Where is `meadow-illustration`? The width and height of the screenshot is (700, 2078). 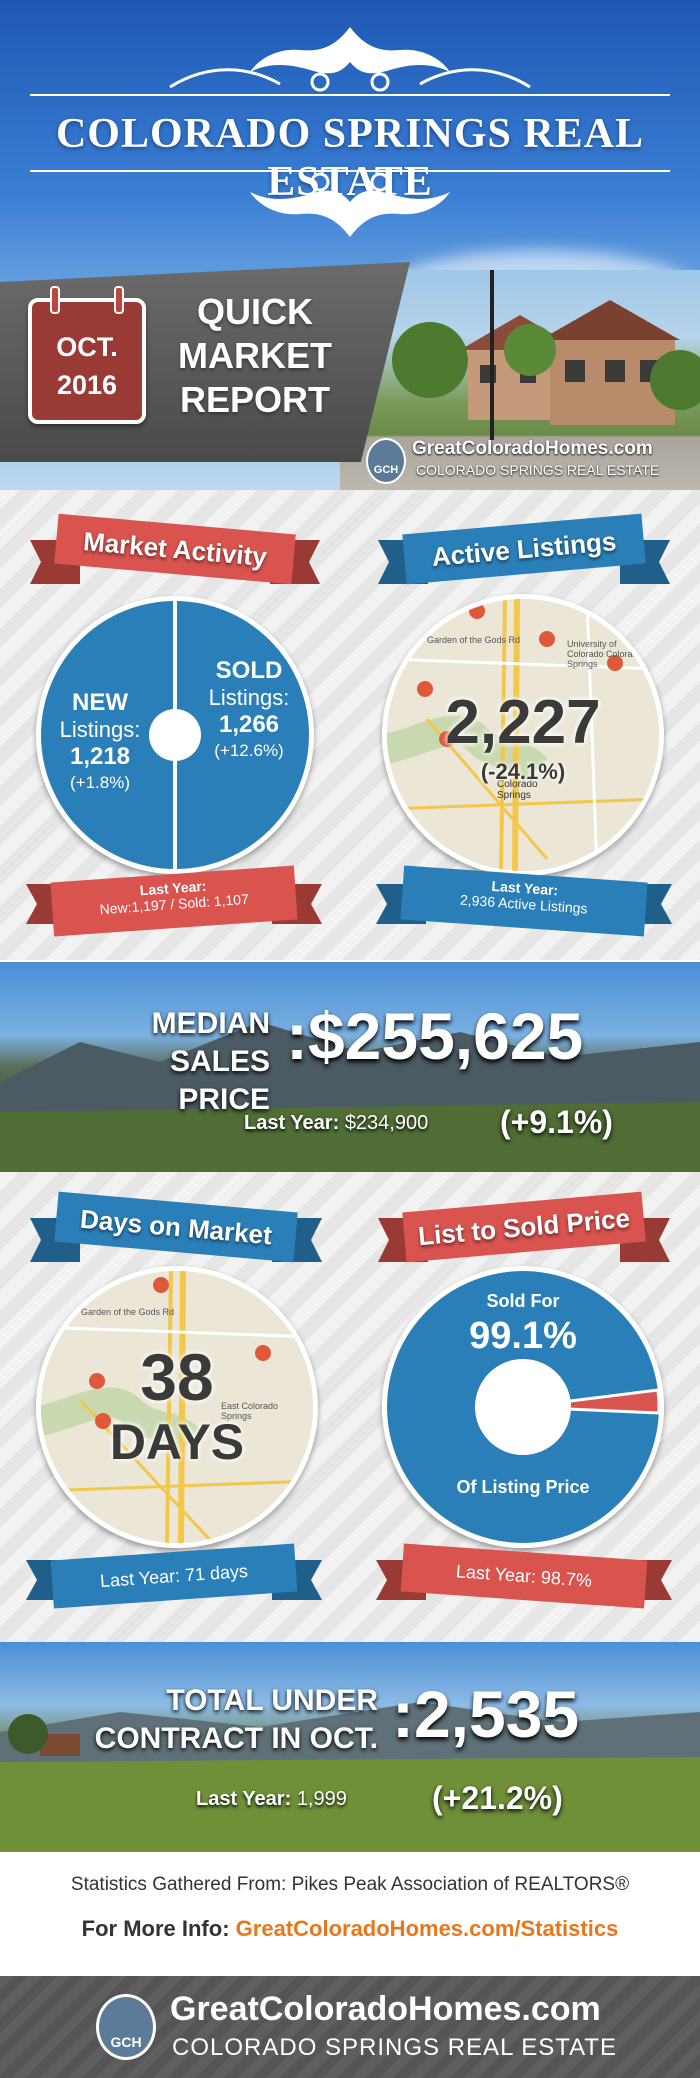 meadow-illustration is located at coordinates (350, 1777).